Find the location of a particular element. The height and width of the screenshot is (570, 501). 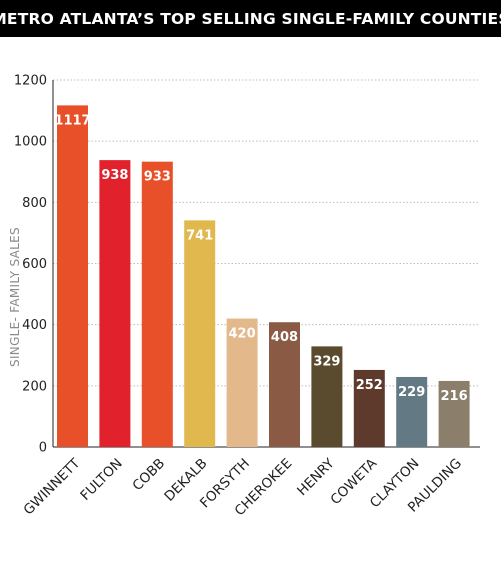

data-label: 741 is located at coordinates (199, 235).